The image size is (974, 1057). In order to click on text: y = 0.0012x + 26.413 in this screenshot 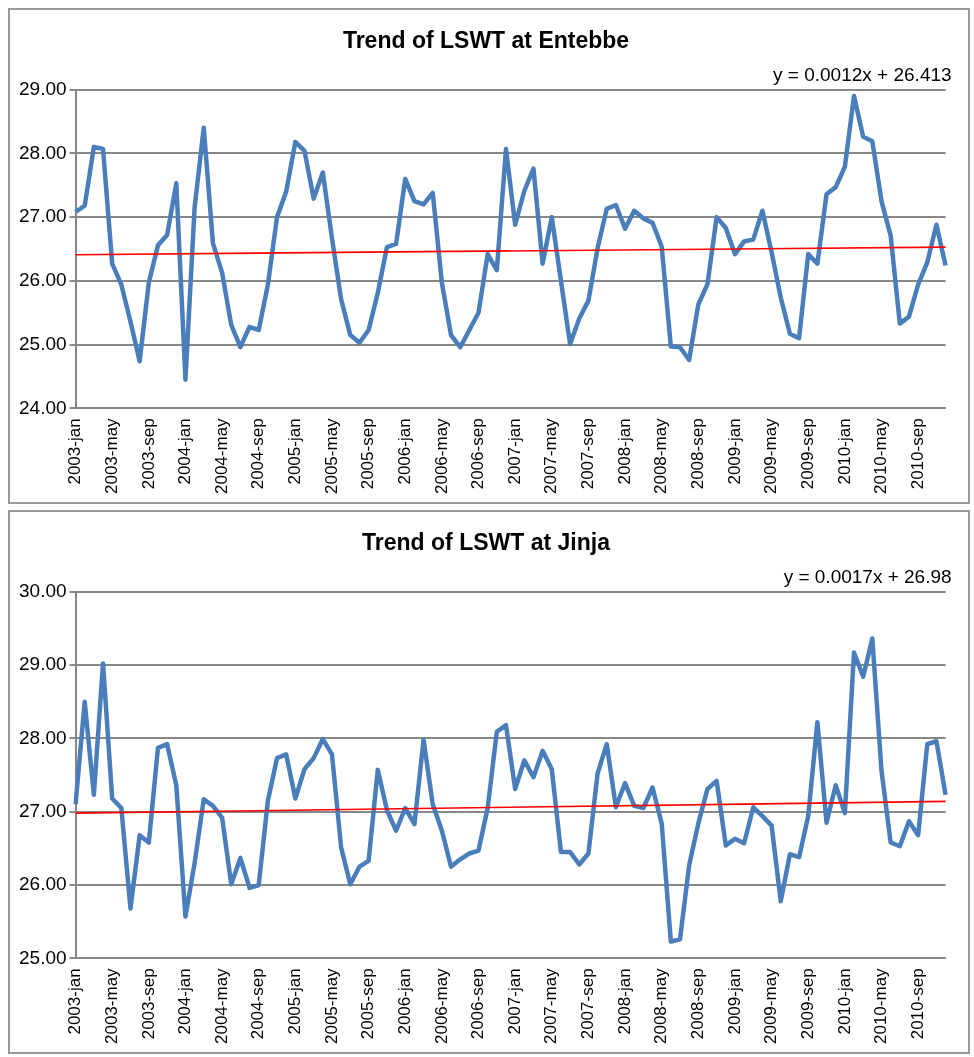, I will do `click(862, 75)`.